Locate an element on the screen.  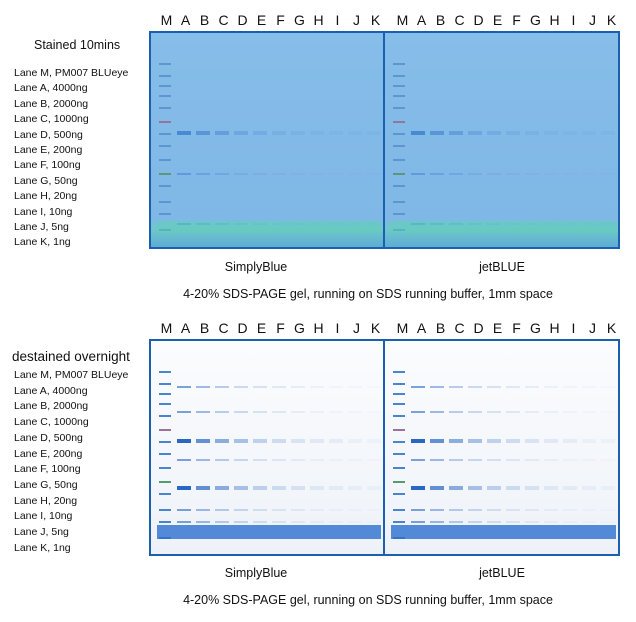
lane-letter: D is located at coordinates (242, 328).